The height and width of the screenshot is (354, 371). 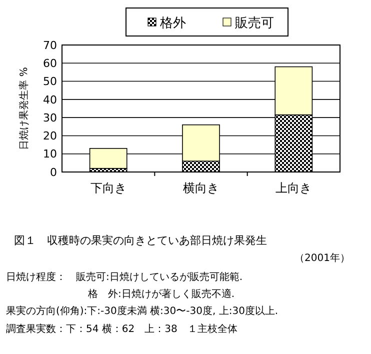 What do you see at coordinates (294, 188) in the screenshot?
I see `x-tick-label: 上向き` at bounding box center [294, 188].